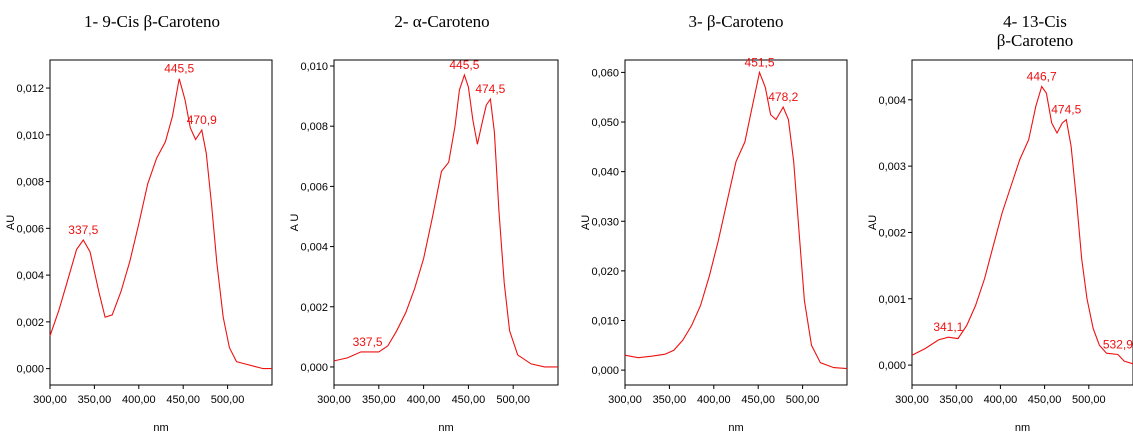  I want to click on chart4-plot-frame, so click(1022, 222).